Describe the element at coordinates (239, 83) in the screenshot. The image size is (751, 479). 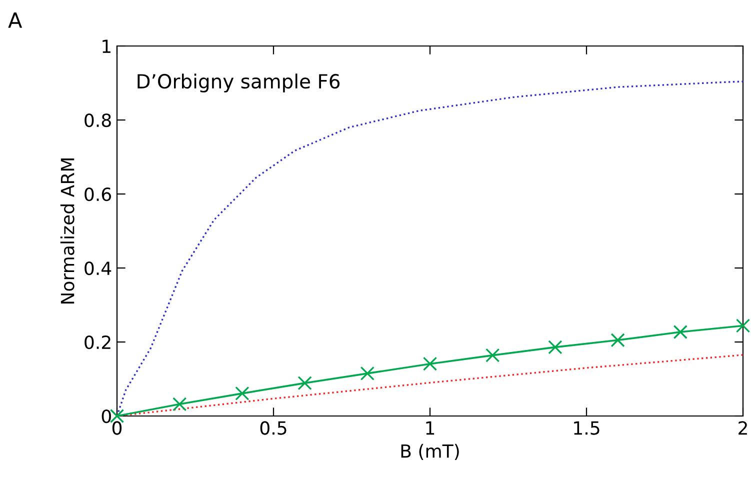
I see `annotation: D’Orbigny sample F6` at that location.